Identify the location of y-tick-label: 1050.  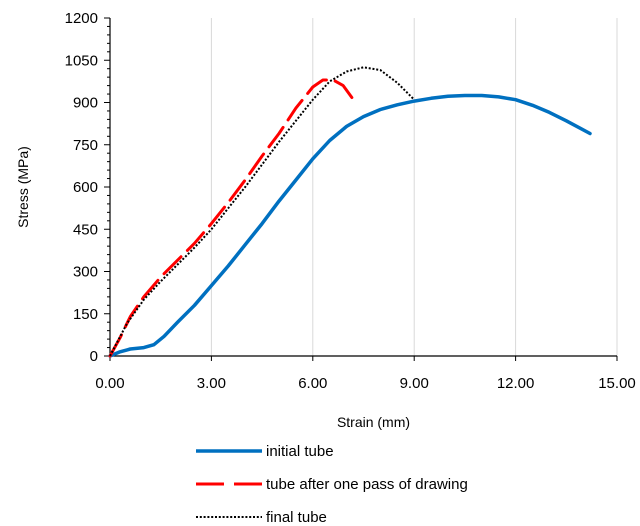
(81, 60).